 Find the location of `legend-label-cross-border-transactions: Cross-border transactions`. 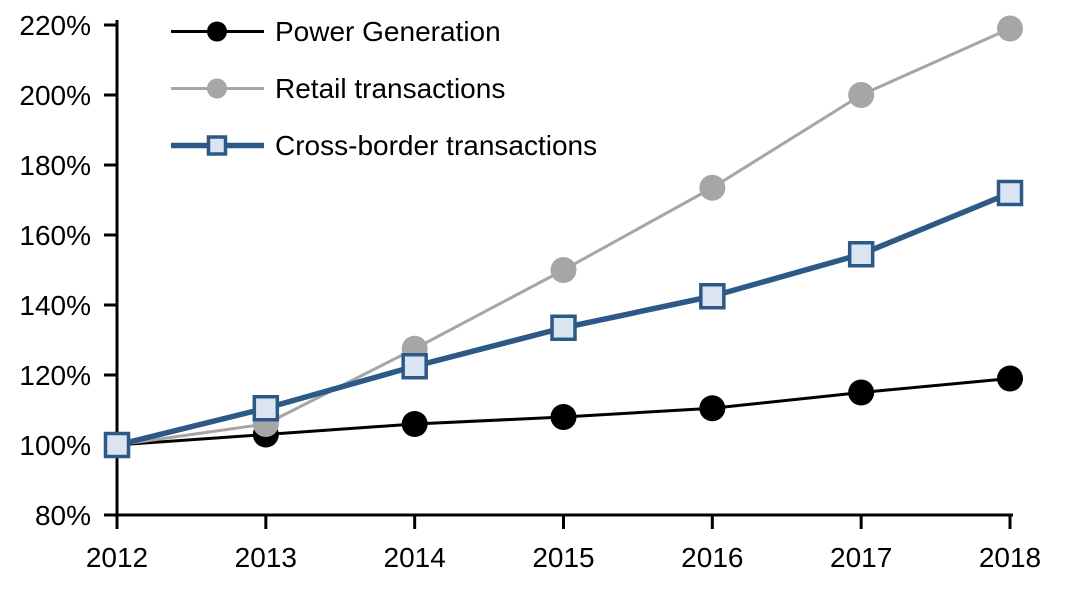

legend-label-cross-border-transactions: Cross-border transactions is located at coordinates (436, 145).